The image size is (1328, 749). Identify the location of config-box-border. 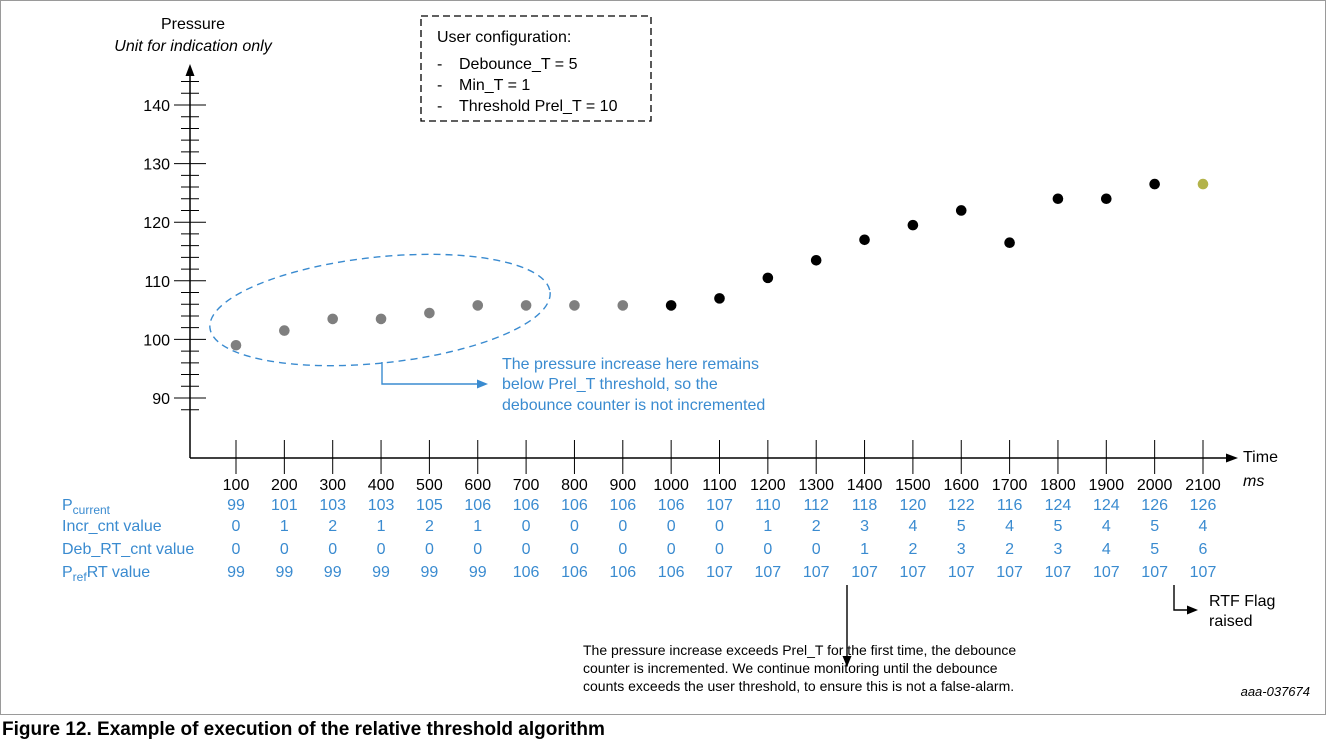
(536, 68).